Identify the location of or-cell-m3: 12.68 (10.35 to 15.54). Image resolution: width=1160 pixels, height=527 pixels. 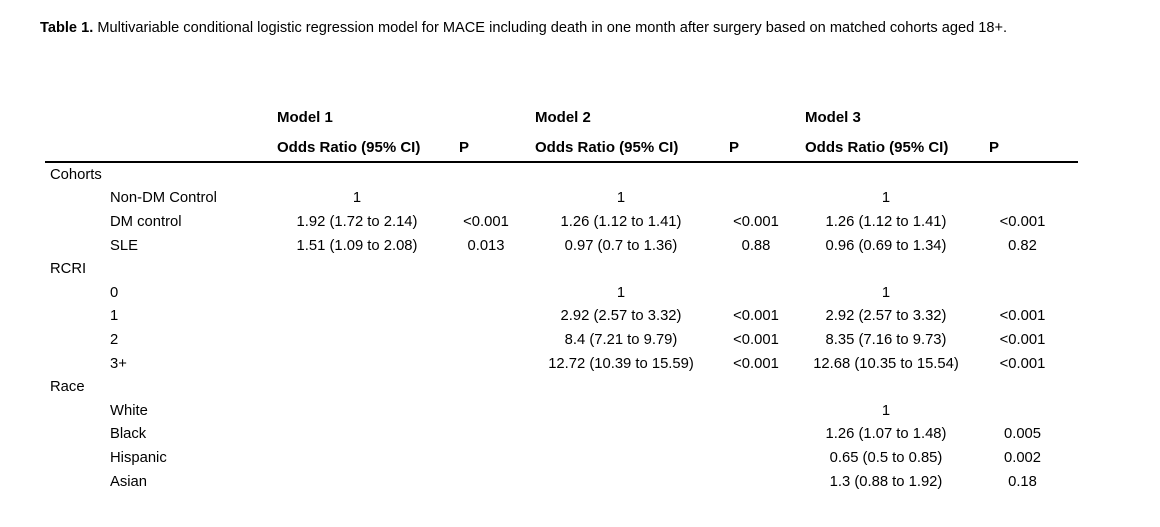
(886, 363).